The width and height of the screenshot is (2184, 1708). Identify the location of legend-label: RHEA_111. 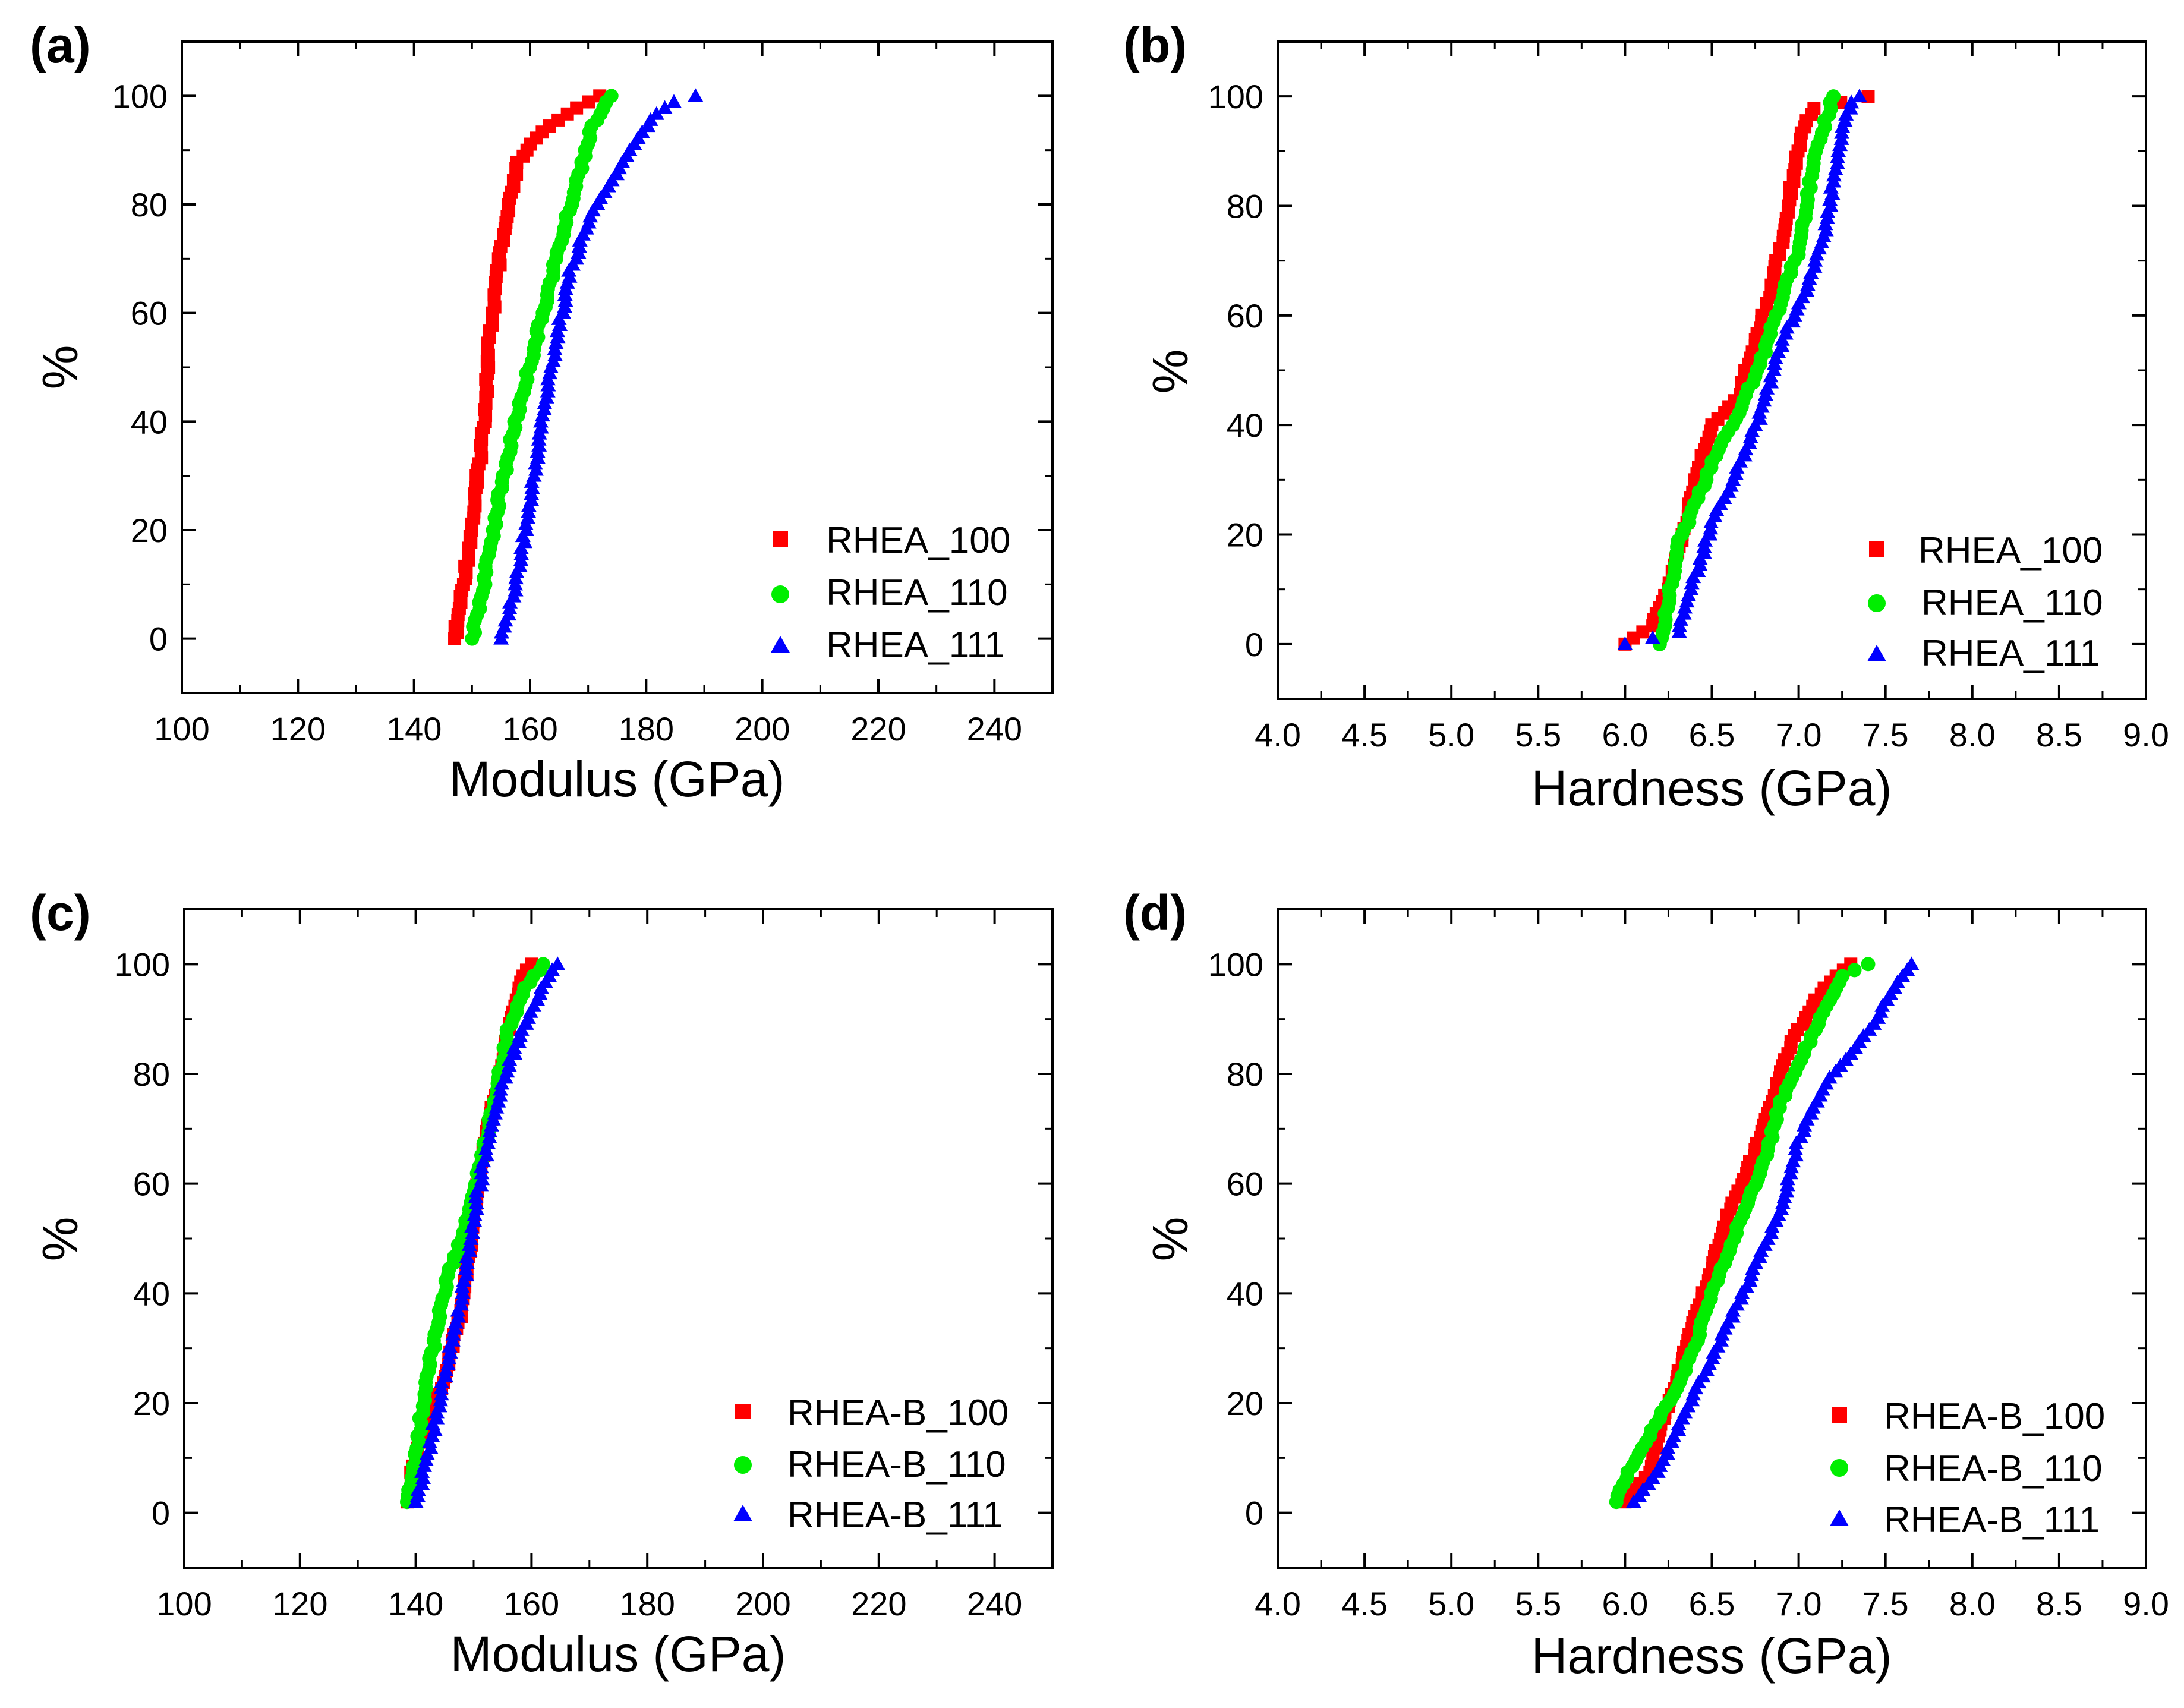
(915, 645).